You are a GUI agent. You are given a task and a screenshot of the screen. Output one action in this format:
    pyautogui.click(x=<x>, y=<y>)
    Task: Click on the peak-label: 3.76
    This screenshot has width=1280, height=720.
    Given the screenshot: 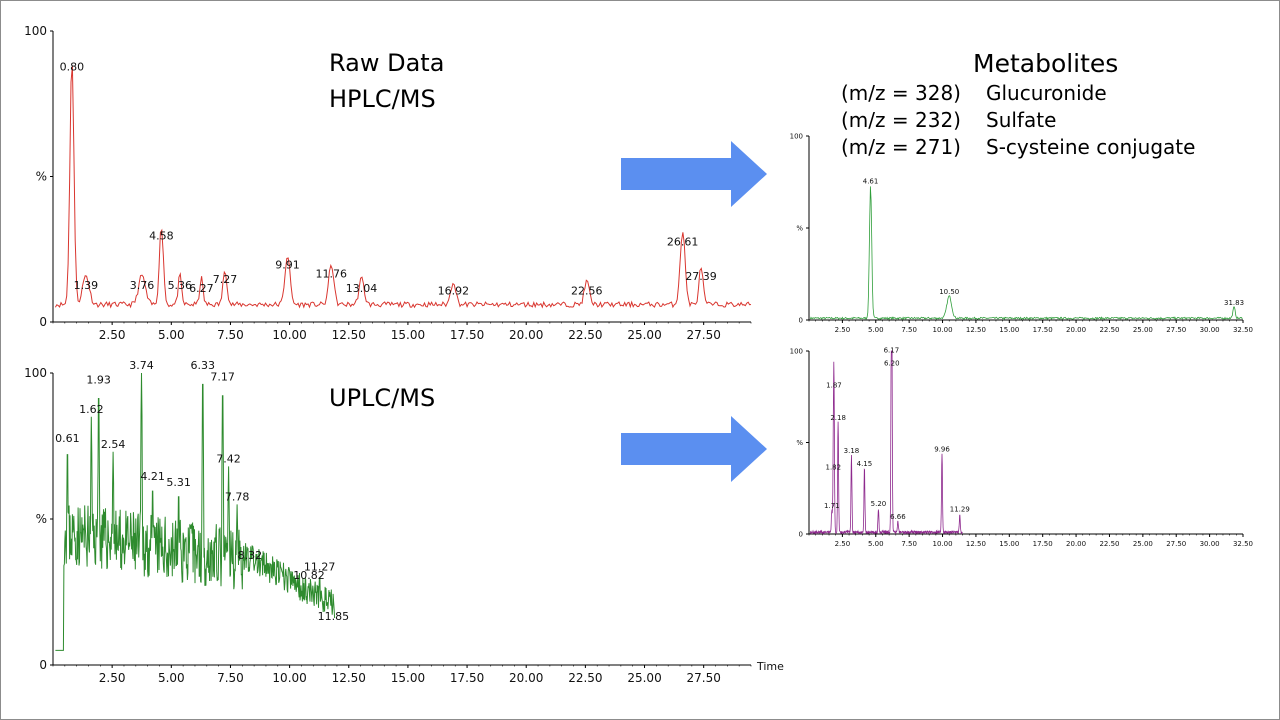 What is the action you would take?
    pyautogui.click(x=142, y=285)
    